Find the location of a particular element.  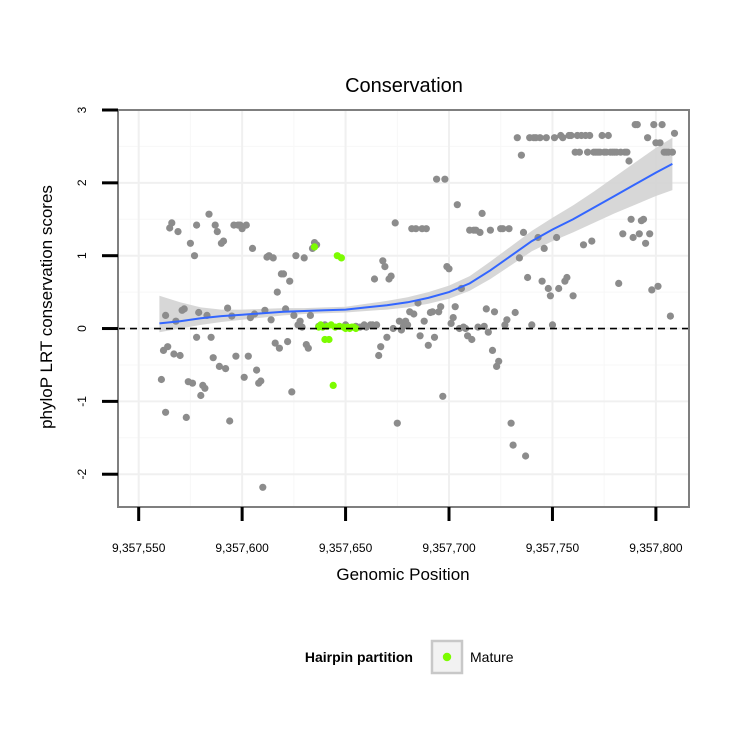

y-tick-label: 2 is located at coordinates (82, 182).